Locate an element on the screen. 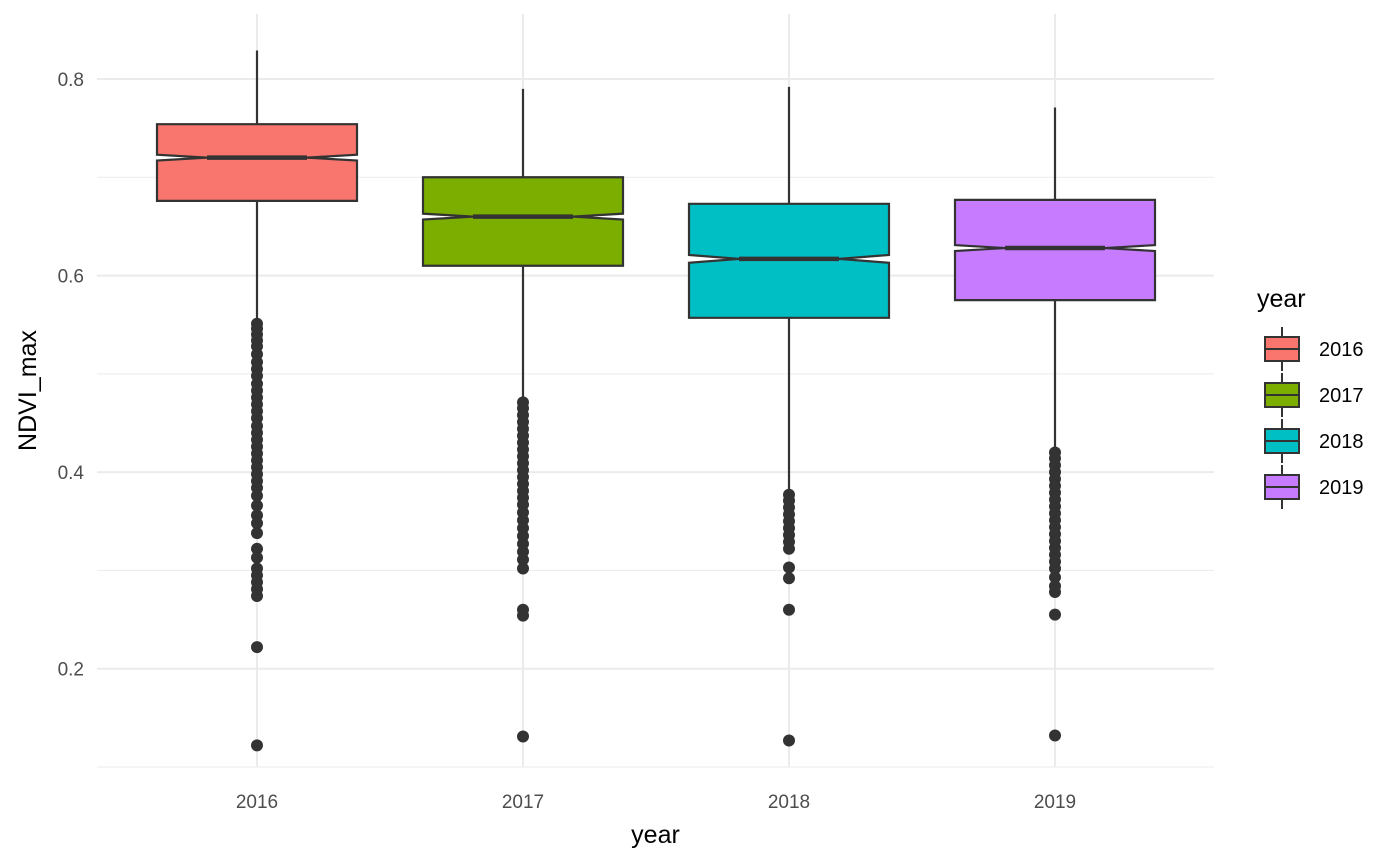 The image size is (1400, 865). y-tick-label: 0.8 is located at coordinates (71, 80).